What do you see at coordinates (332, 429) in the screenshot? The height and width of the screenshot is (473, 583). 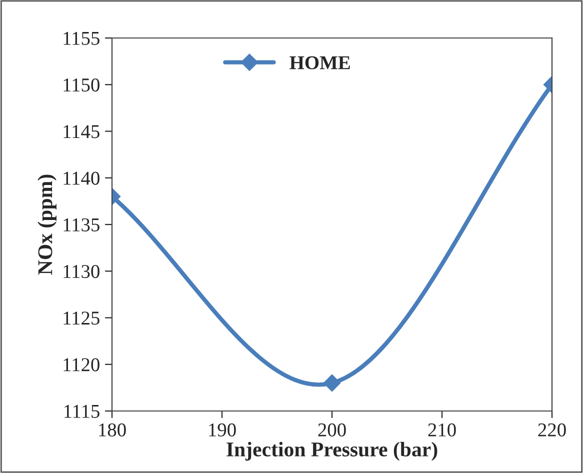 I see `x-tick-label: 200` at bounding box center [332, 429].